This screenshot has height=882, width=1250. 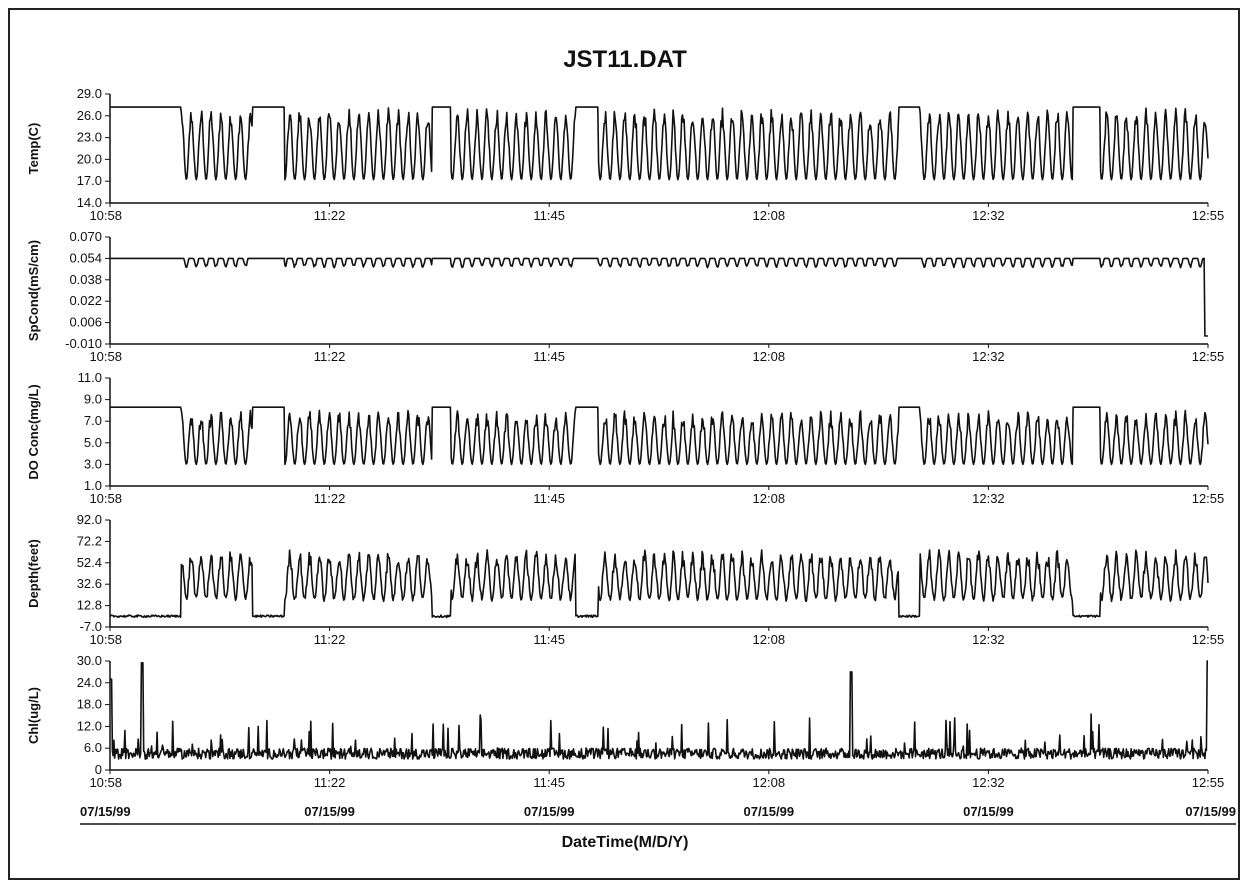 I want to click on y-tick-label: 24.0, so click(x=89, y=682).